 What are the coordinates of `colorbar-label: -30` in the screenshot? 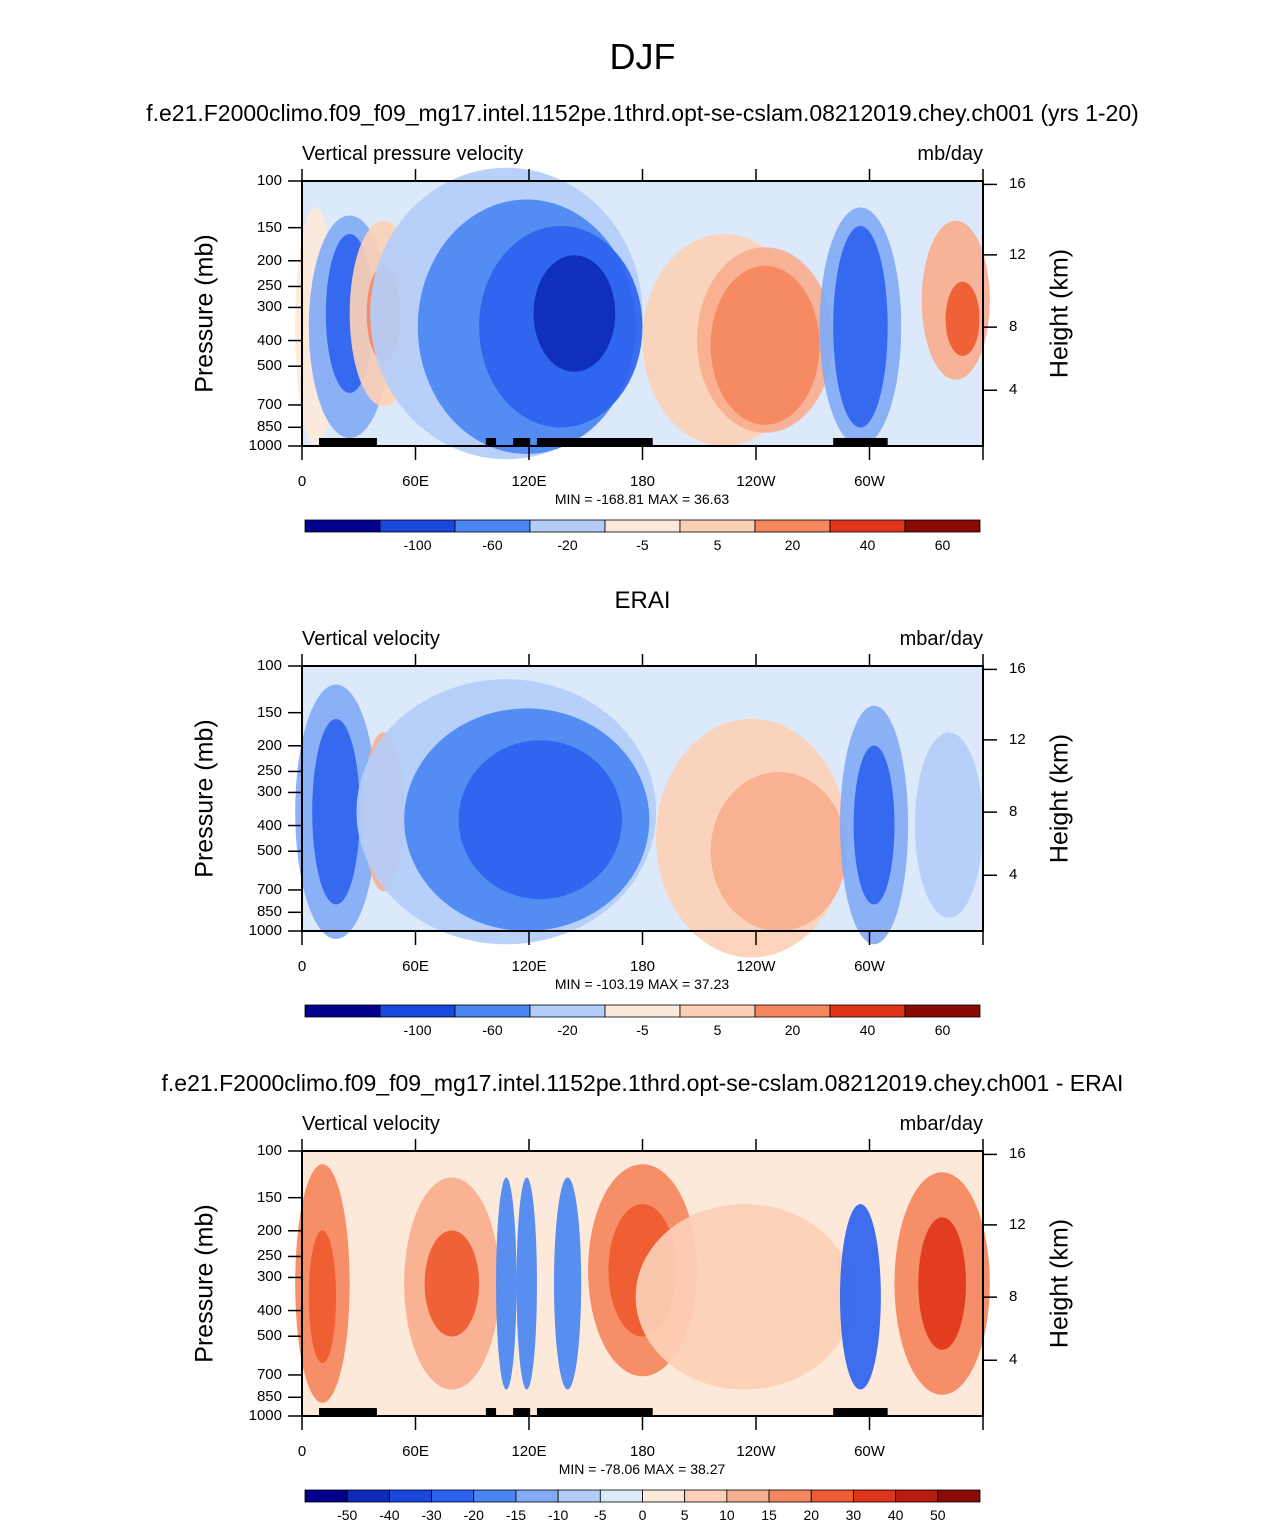 It's located at (431, 1515).